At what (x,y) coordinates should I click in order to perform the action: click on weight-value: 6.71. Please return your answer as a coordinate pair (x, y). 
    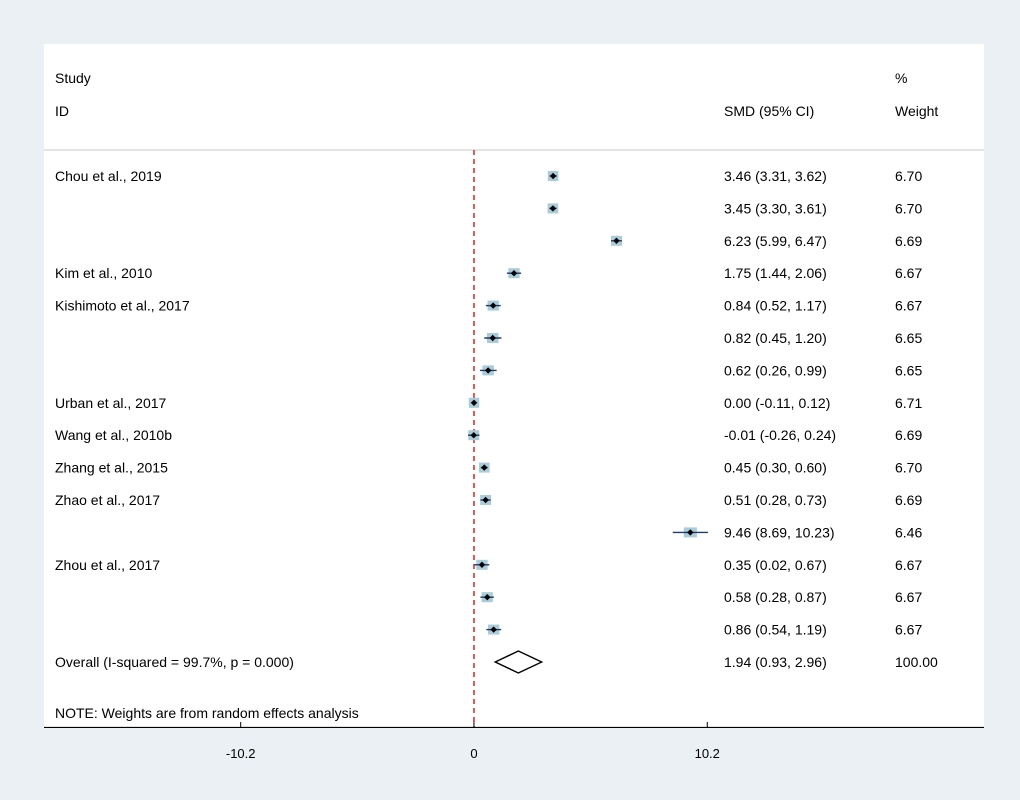
    Looking at the image, I should click on (908, 403).